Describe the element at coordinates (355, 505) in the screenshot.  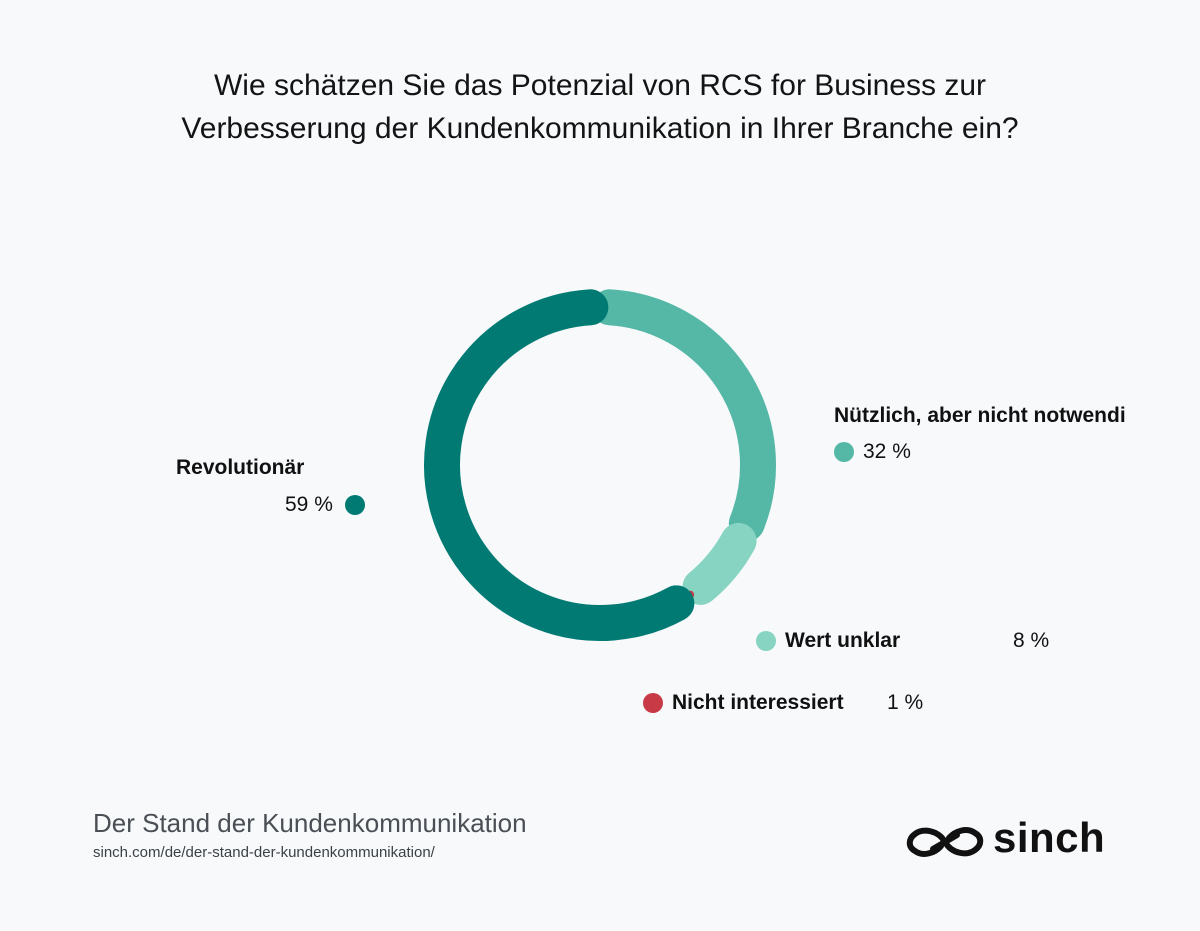
I see `legend-dot-revolutionaer` at that location.